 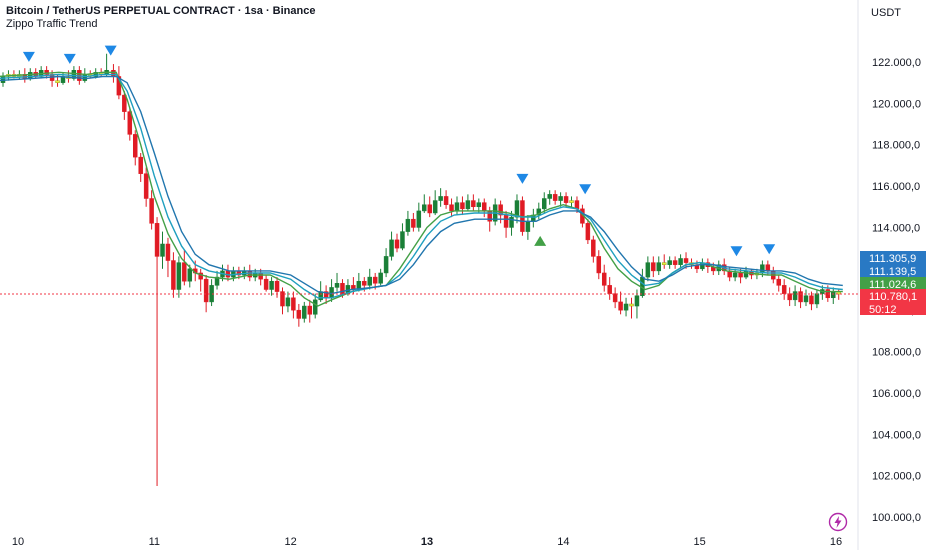 I want to click on price-tag: 50:12, so click(x=893, y=309).